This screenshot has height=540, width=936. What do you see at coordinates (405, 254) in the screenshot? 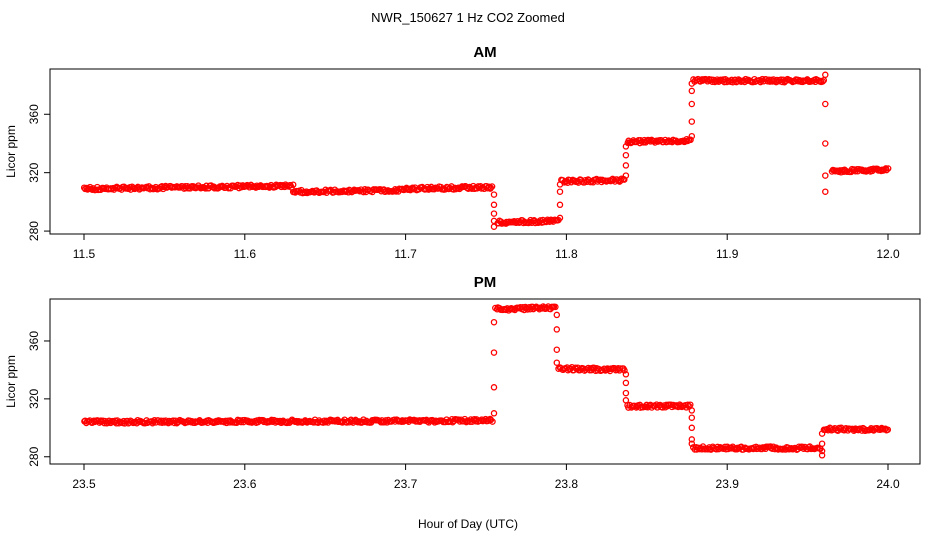
I see `x-tick-label: 11.7` at bounding box center [405, 254].